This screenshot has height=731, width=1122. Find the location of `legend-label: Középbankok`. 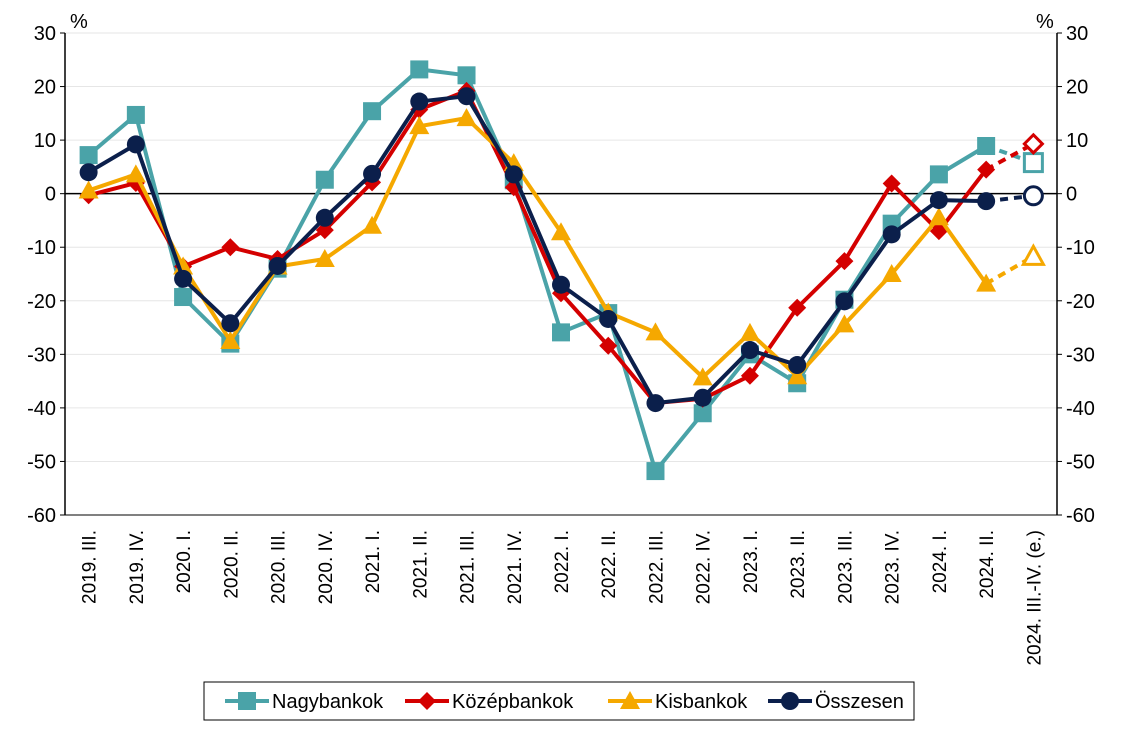

legend-label: Középbankok is located at coordinates (513, 702).